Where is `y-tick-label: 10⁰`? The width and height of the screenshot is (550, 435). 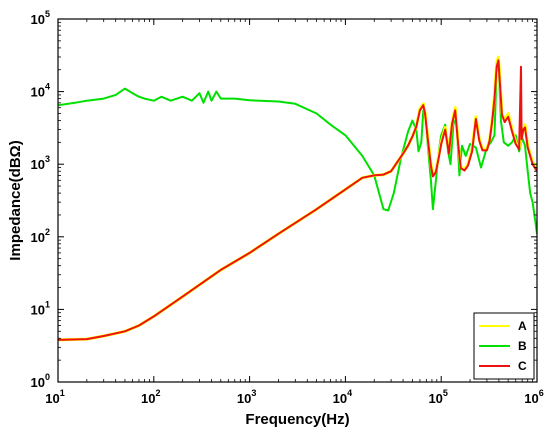
y-tick-label: 10⁰ is located at coordinates (40, 381).